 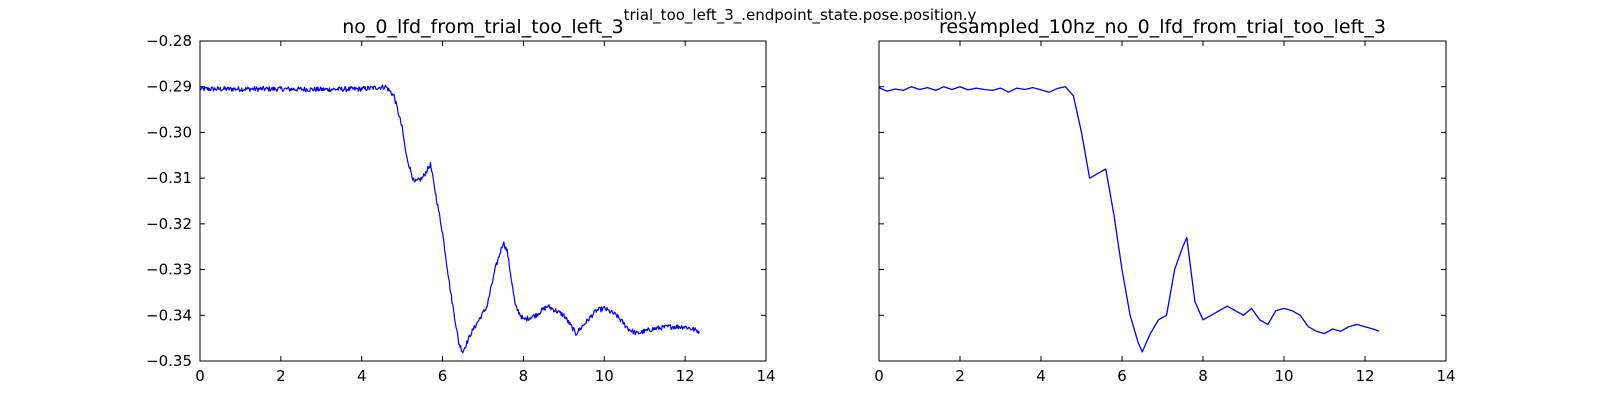 I want to click on y-tick-label: −0.30, so click(x=169, y=132).